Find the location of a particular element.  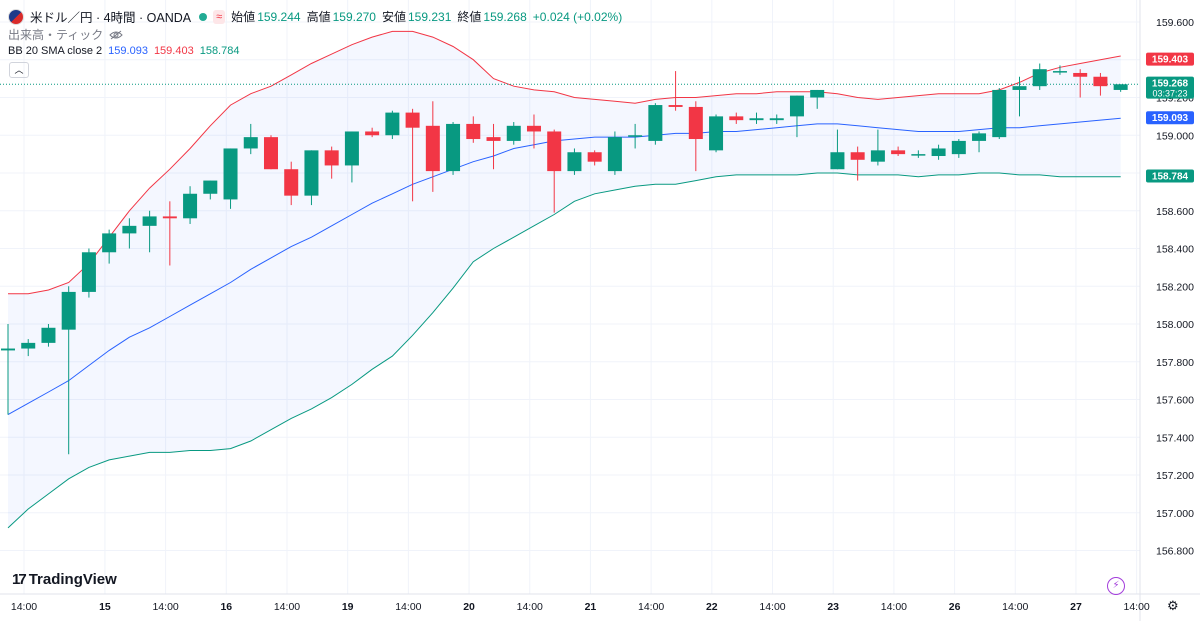

time-tick-label: 26 is located at coordinates (955, 607).